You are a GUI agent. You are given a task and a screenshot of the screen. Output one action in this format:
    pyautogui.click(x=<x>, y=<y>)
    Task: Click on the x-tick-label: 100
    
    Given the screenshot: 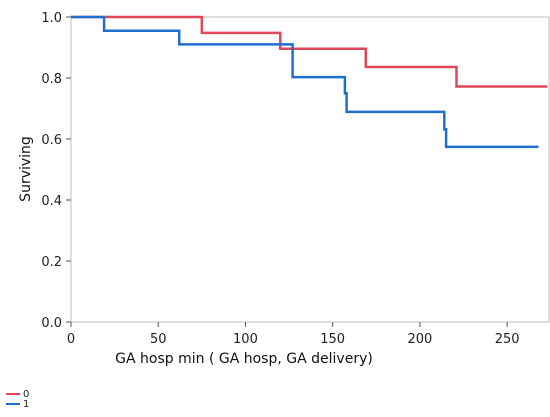 What is the action you would take?
    pyautogui.click(x=245, y=339)
    